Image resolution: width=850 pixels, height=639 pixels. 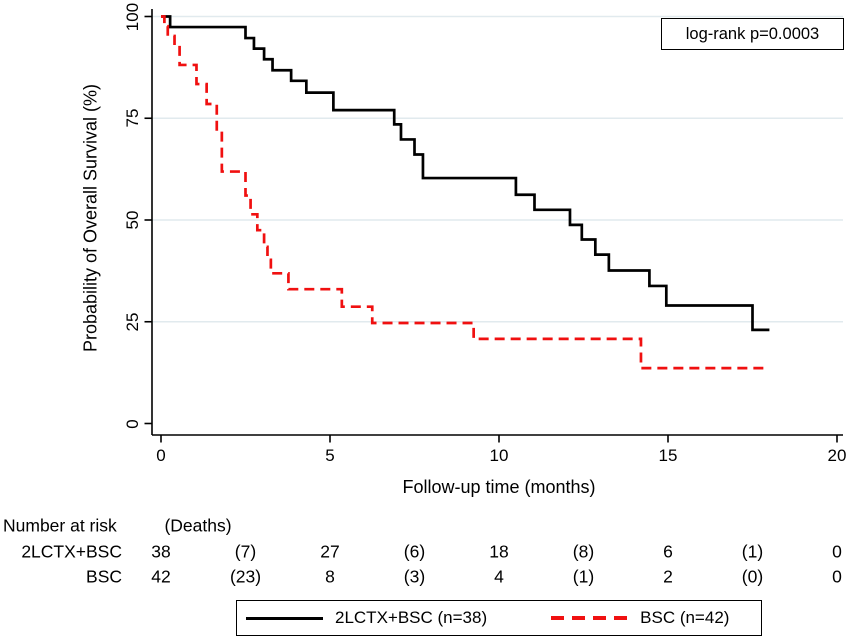 What do you see at coordinates (330, 576) in the screenshot?
I see `risk-cell-r1-c2: 8` at bounding box center [330, 576].